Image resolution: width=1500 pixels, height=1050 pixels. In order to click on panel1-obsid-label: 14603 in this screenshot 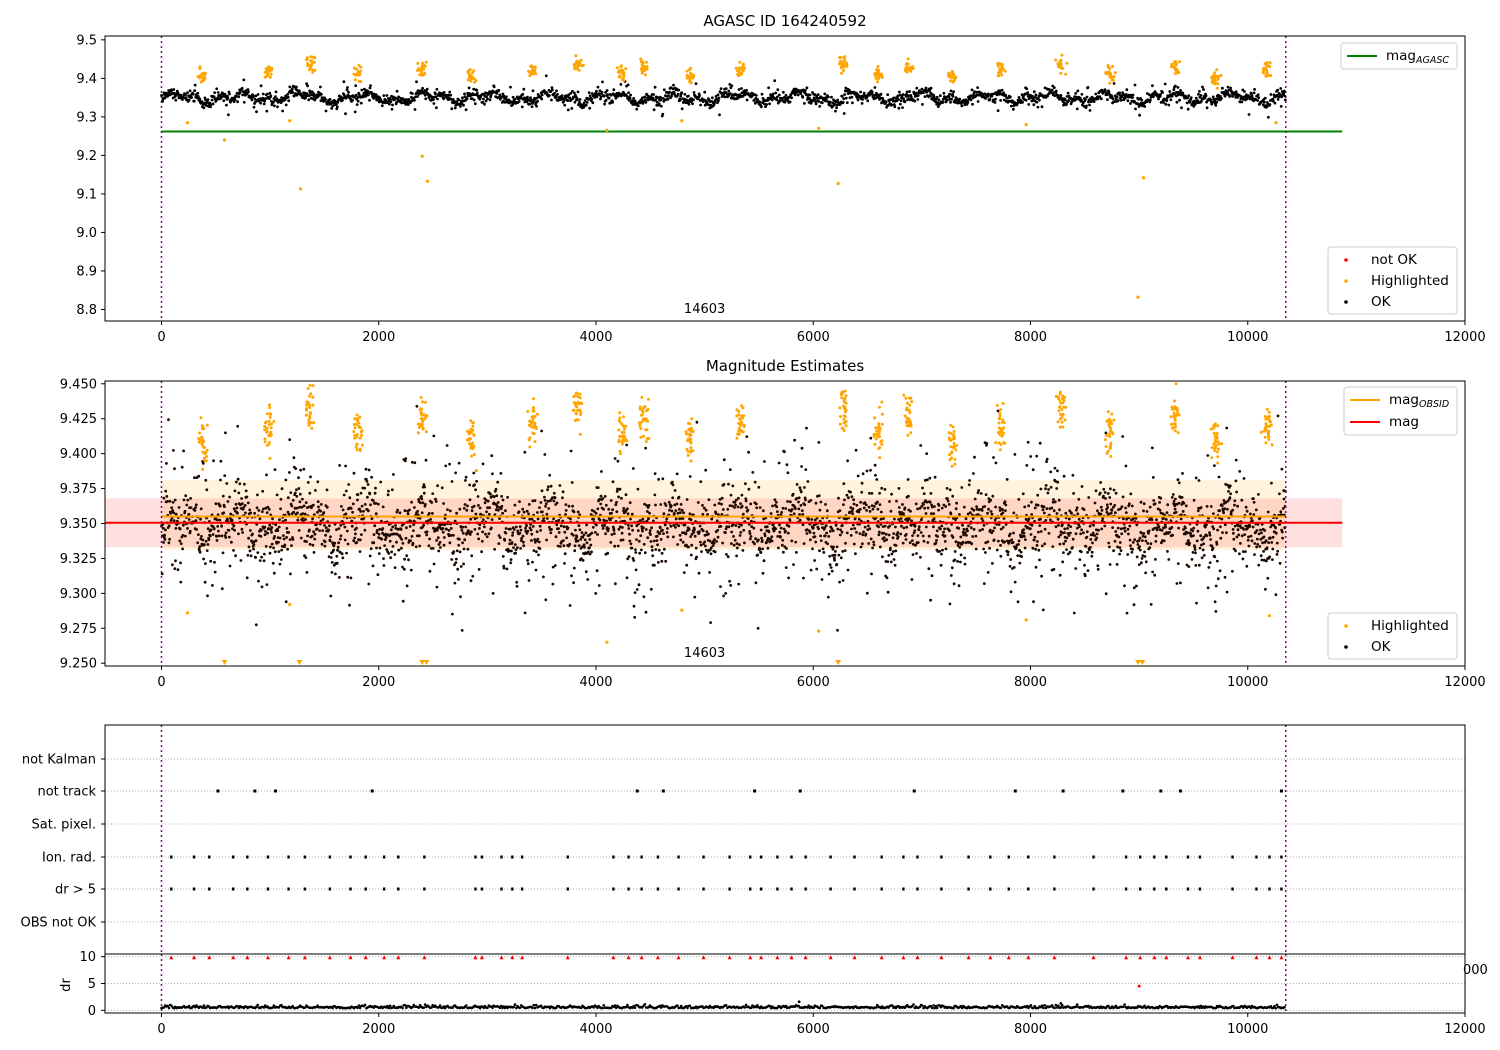, I will do `click(704, 309)`.